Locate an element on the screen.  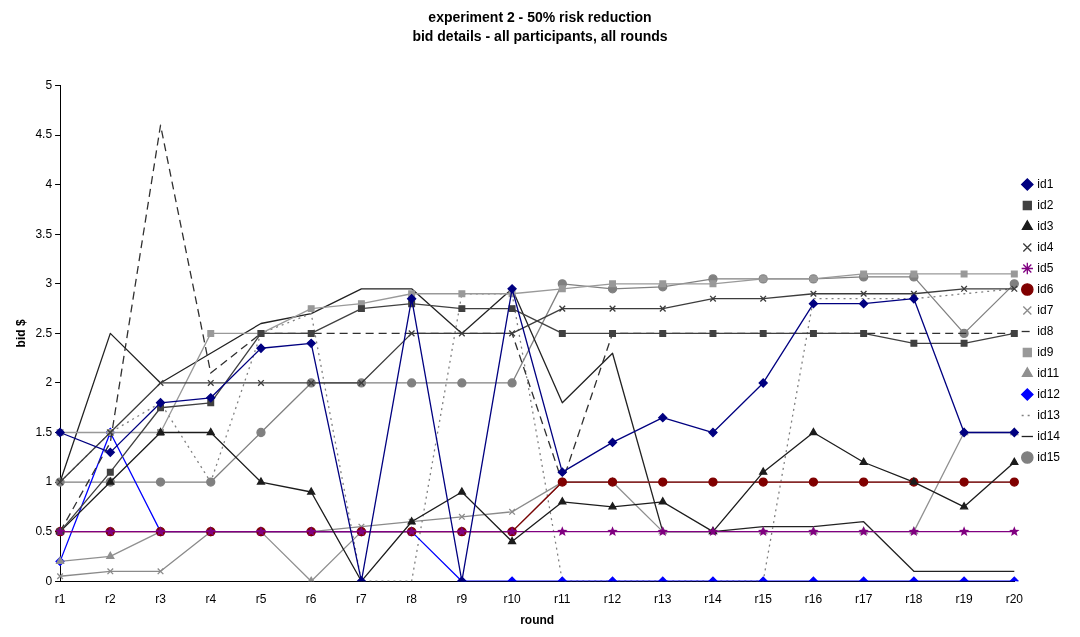
x-tick-label: r12 is located at coordinates (612, 598).